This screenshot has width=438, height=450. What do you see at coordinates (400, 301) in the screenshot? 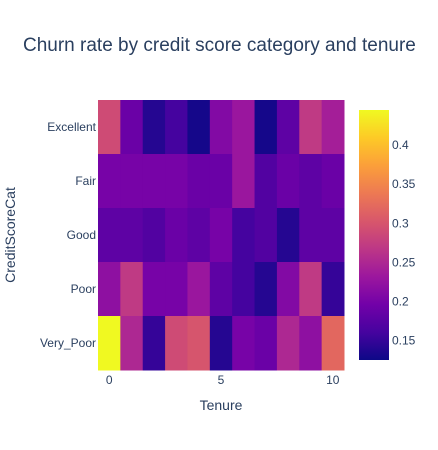
I see `colorbar-tick-label: 0.2` at bounding box center [400, 301].